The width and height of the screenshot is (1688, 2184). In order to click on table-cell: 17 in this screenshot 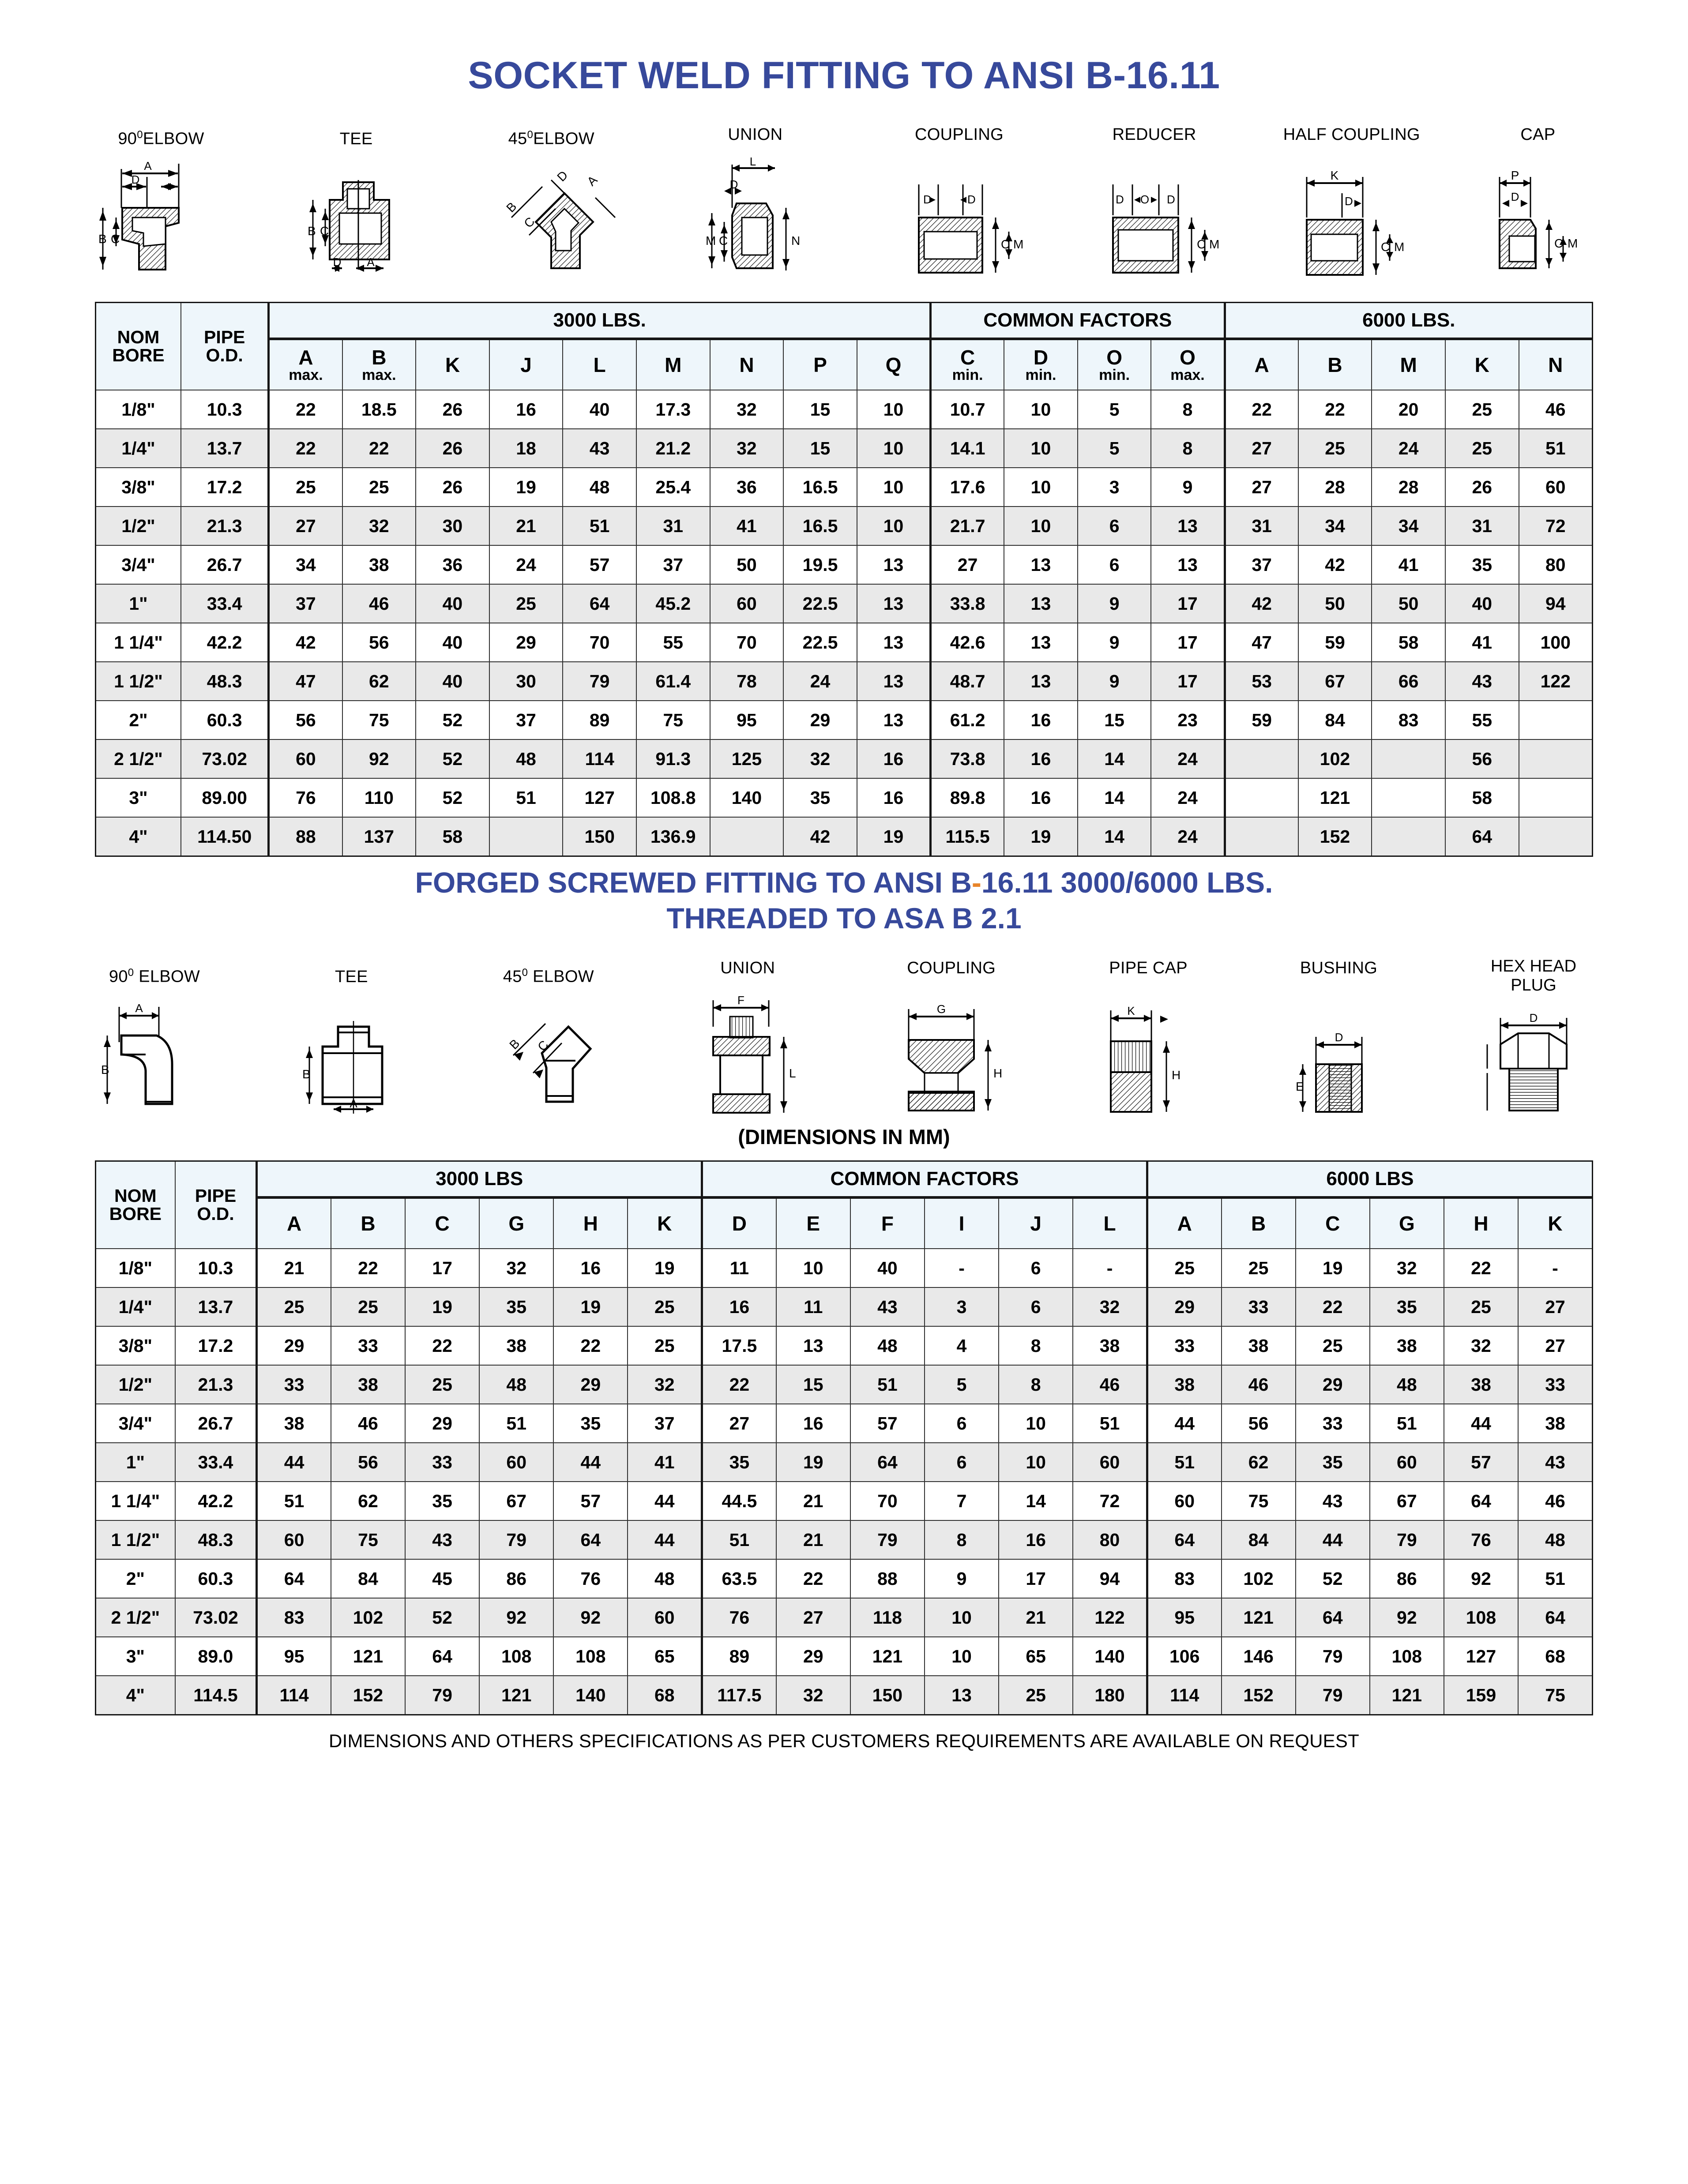, I will do `click(442, 1268)`.